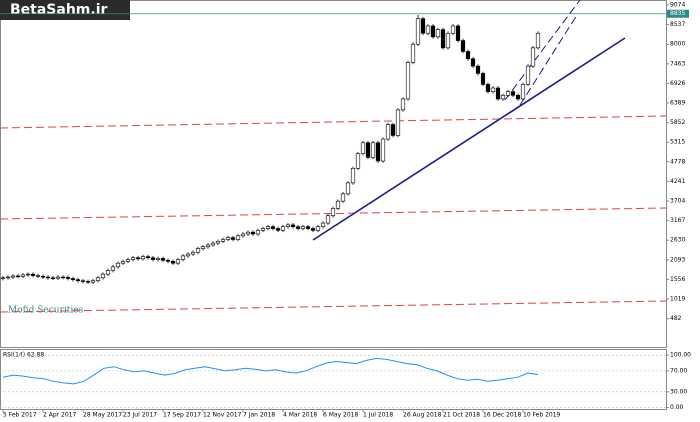 The height and width of the screenshot is (422, 700). What do you see at coordinates (677, 44) in the screenshot?
I see `y-tick-label: 8000` at bounding box center [677, 44].